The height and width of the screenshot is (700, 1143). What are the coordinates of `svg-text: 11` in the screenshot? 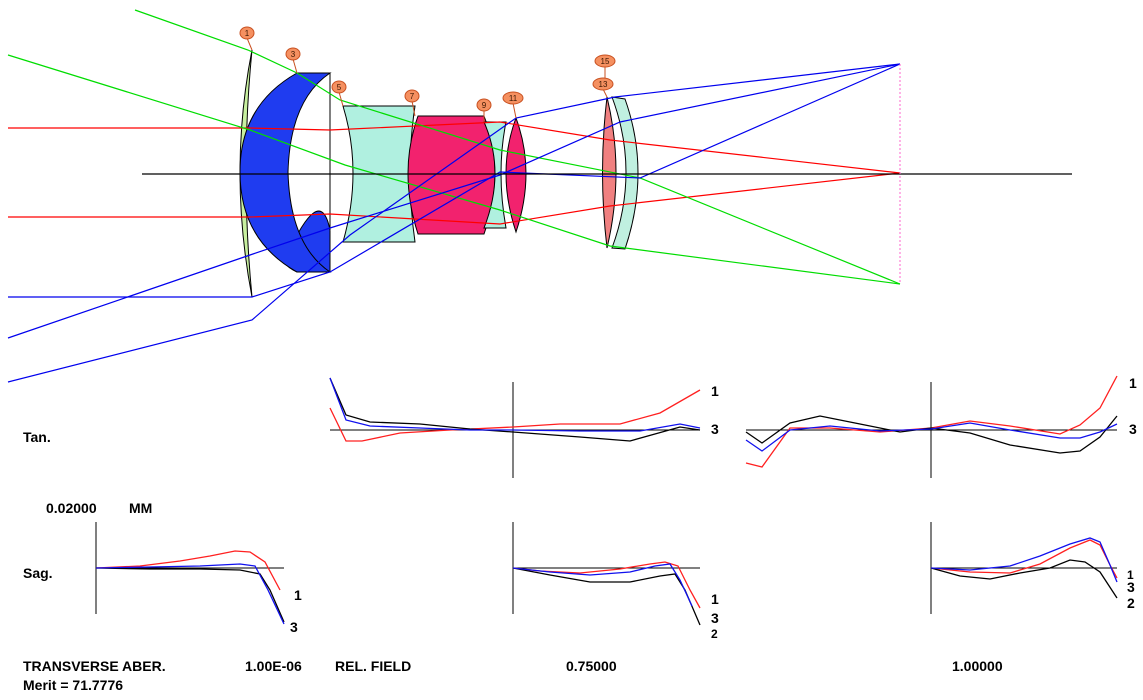 It's located at (513, 98).